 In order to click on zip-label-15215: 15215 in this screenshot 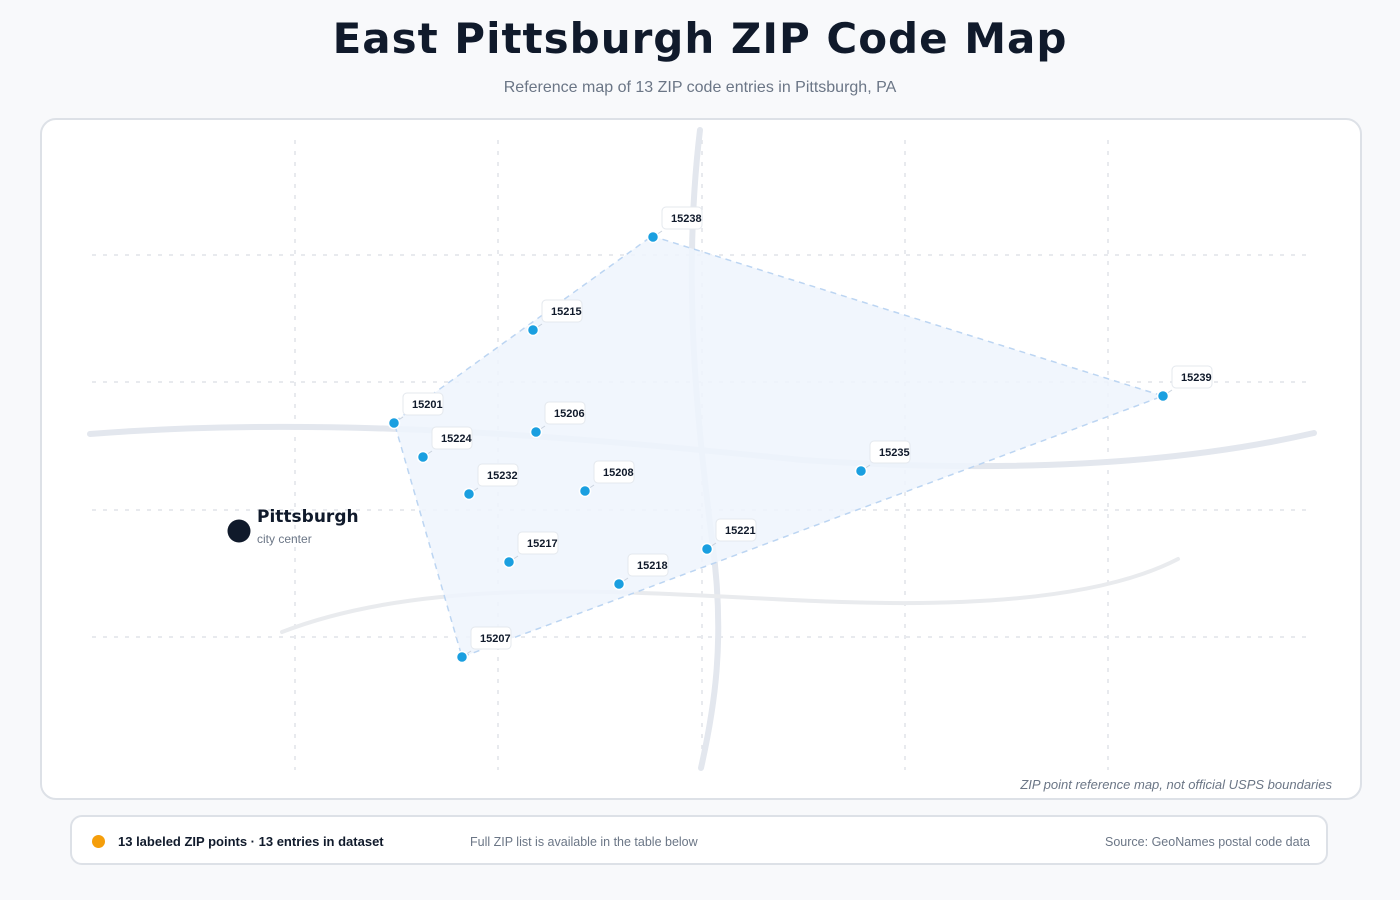, I will do `click(566, 312)`.